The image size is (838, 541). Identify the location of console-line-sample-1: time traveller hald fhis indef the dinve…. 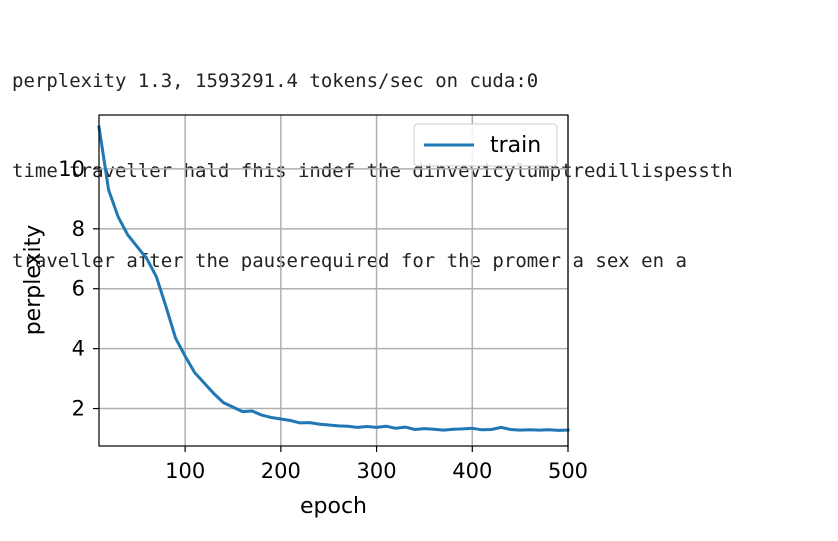
(372, 171).